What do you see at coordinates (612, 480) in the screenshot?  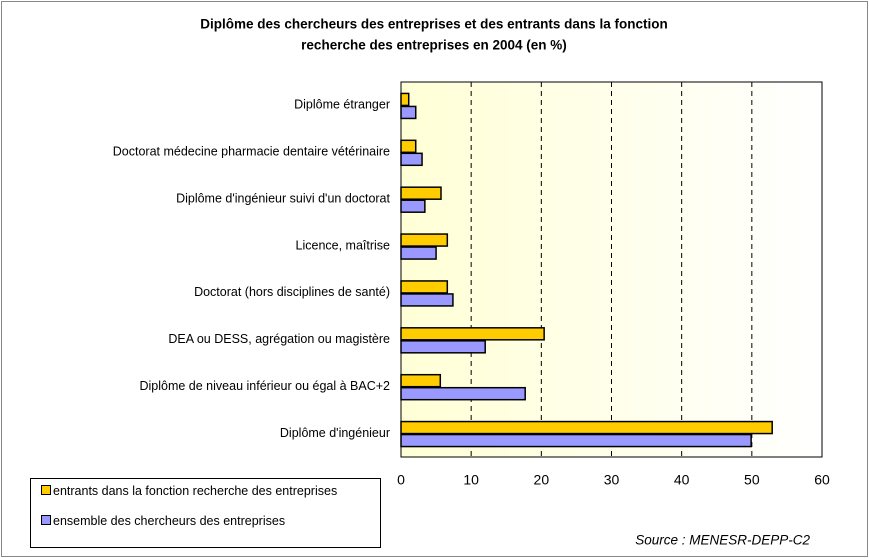 I see `x-tick-label: 30` at bounding box center [612, 480].